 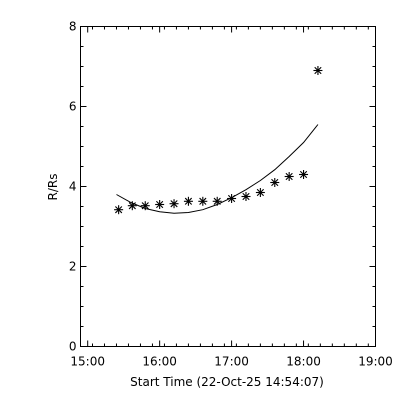 I want to click on y-tick-label: 8, so click(x=73, y=27).